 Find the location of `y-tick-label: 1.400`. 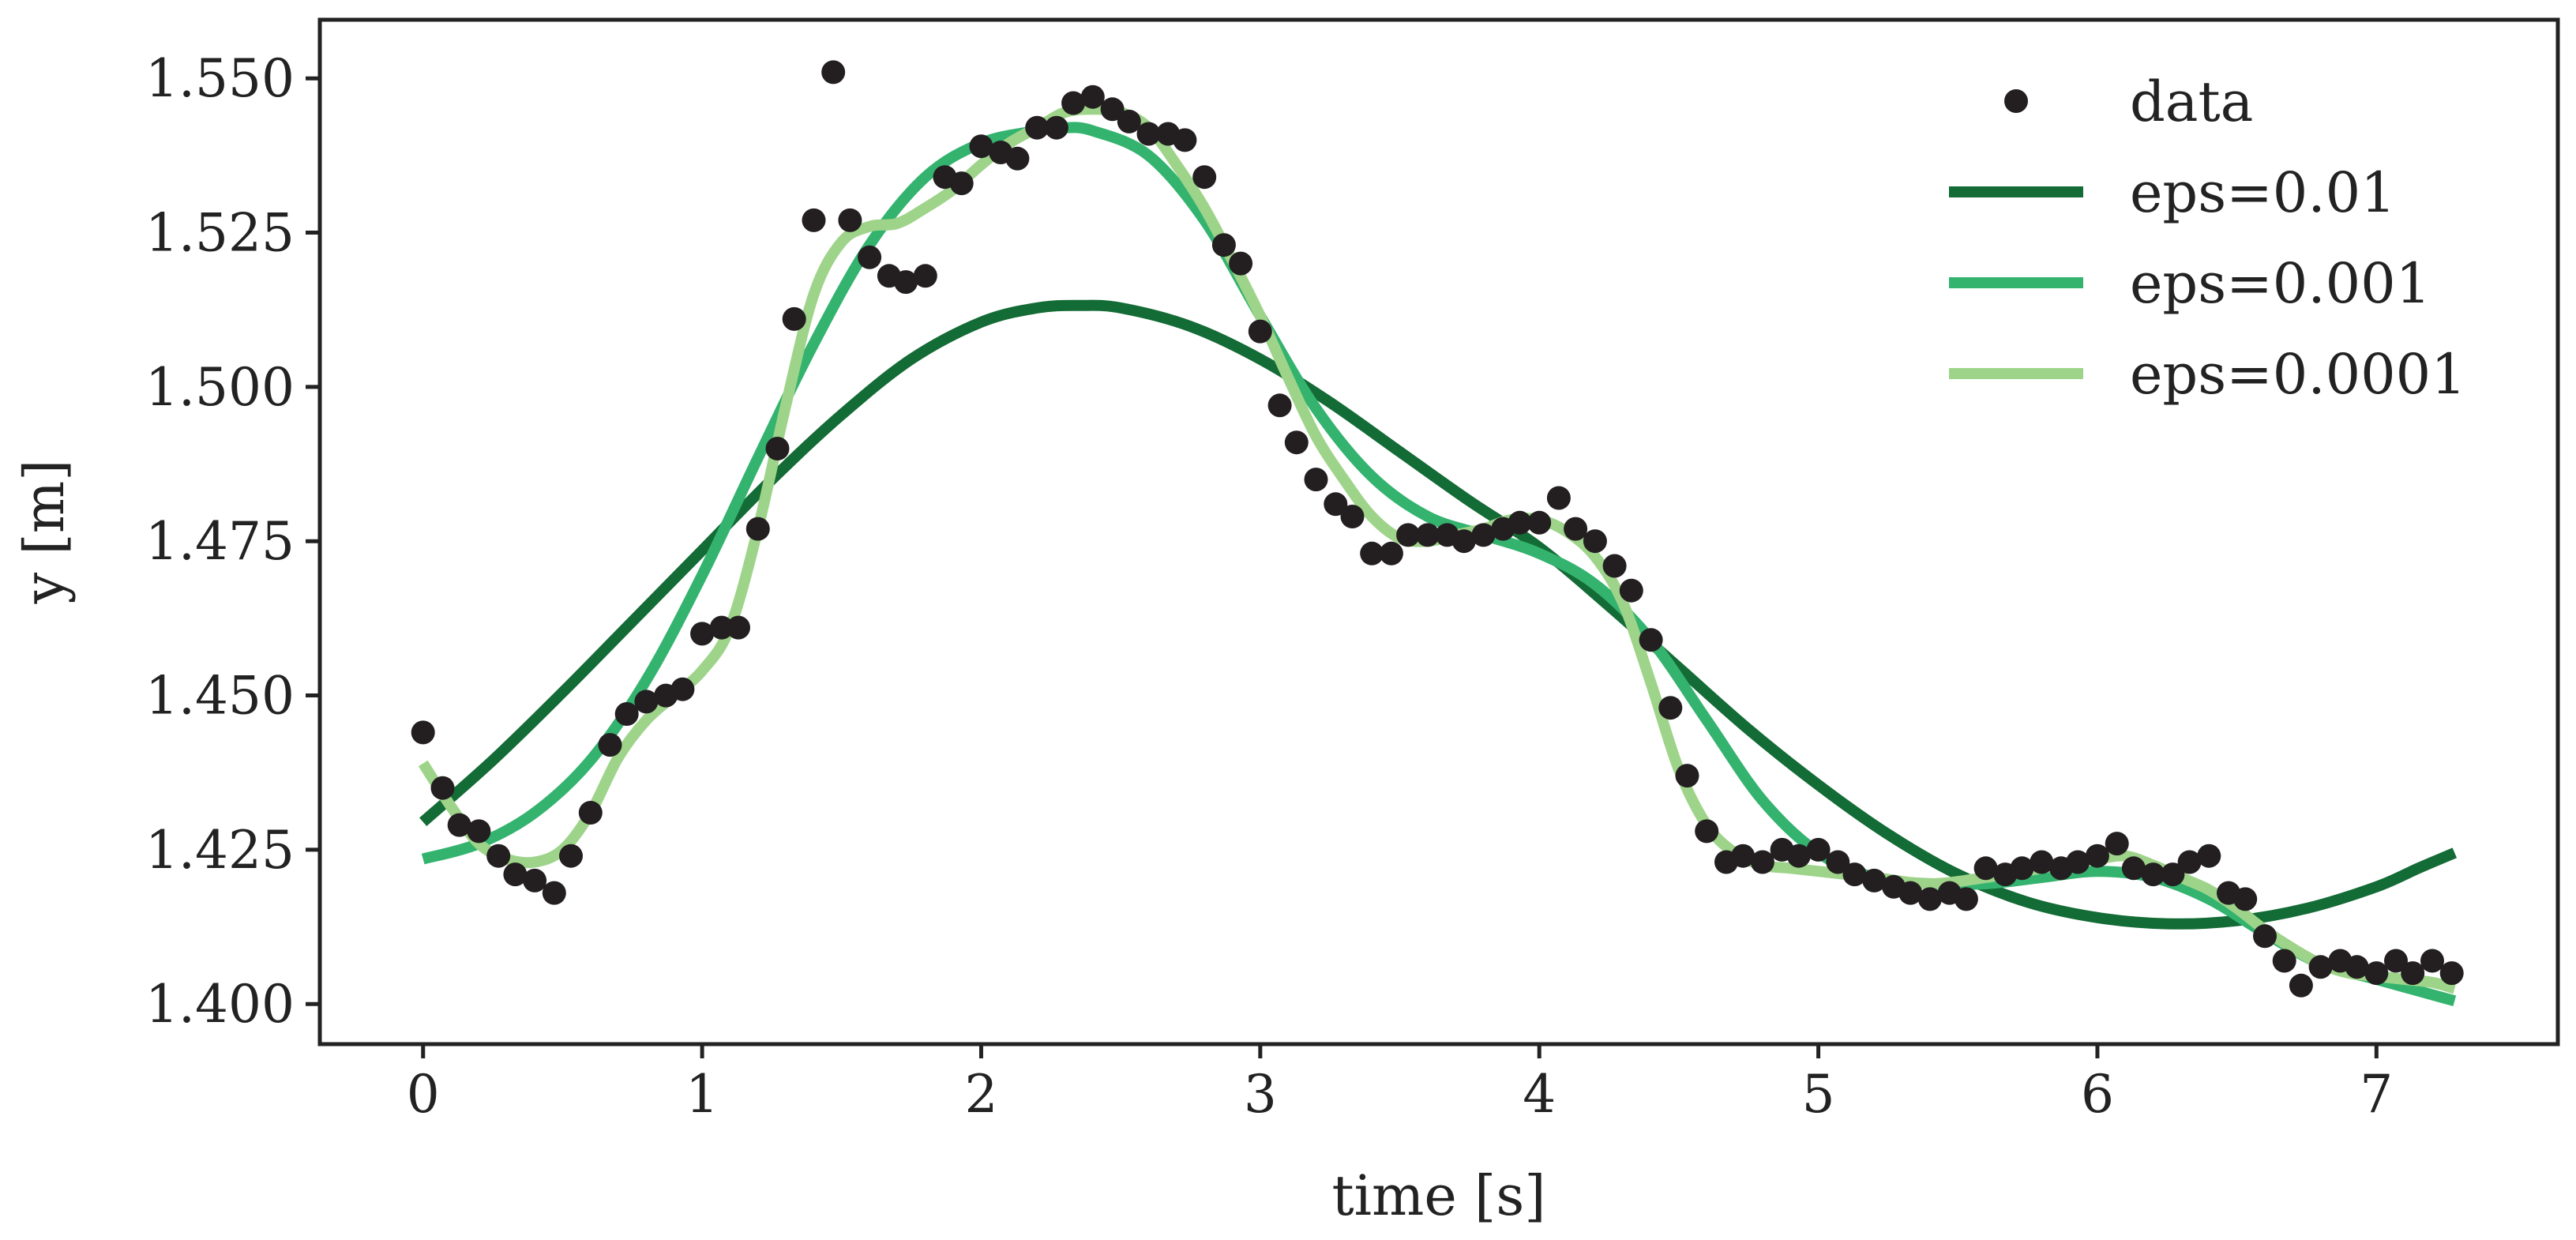

y-tick-label: 1.400 is located at coordinates (220, 1005).